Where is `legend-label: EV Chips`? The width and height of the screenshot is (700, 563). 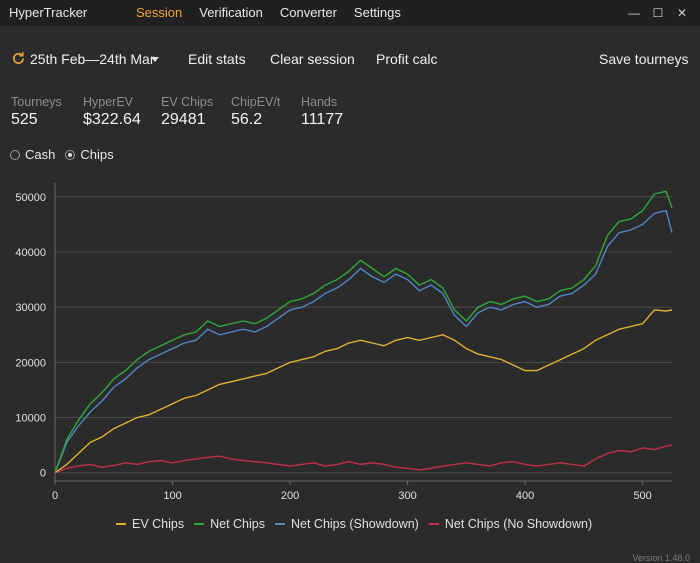 legend-label: EV Chips is located at coordinates (158, 524).